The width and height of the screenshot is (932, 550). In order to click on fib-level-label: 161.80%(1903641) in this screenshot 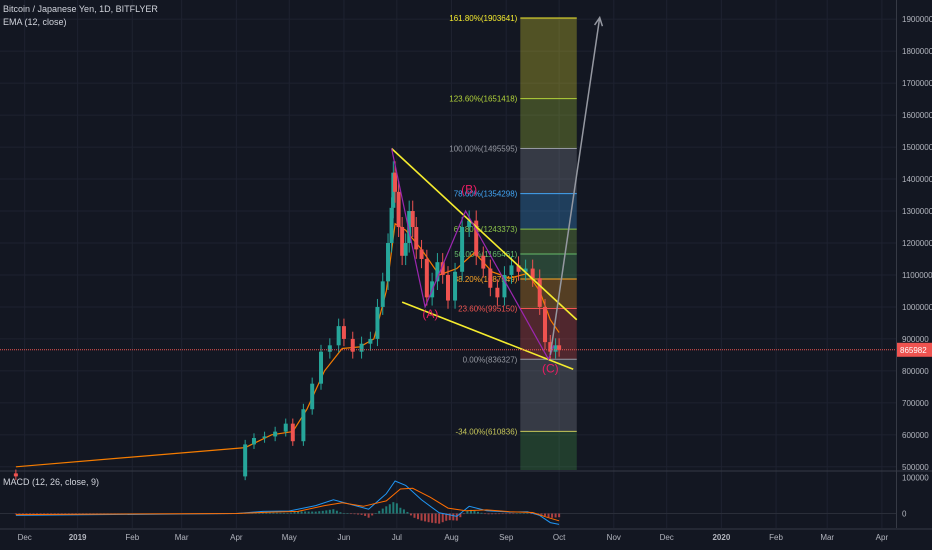, I will do `click(483, 18)`.